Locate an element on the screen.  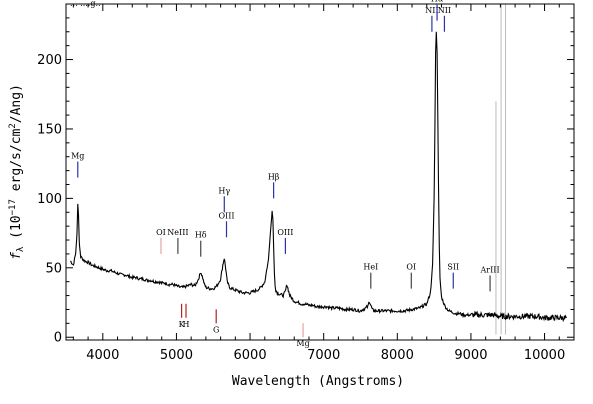
x-tick-label: 9000 is located at coordinates (470, 355).